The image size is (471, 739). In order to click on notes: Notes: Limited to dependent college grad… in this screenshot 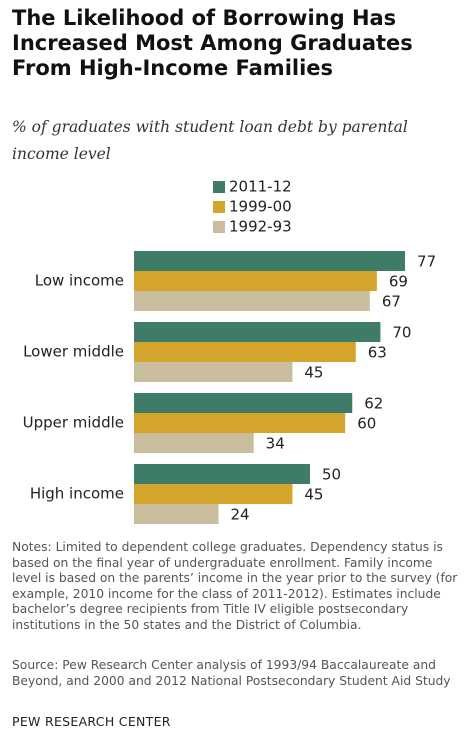, I will do `click(235, 586)`.